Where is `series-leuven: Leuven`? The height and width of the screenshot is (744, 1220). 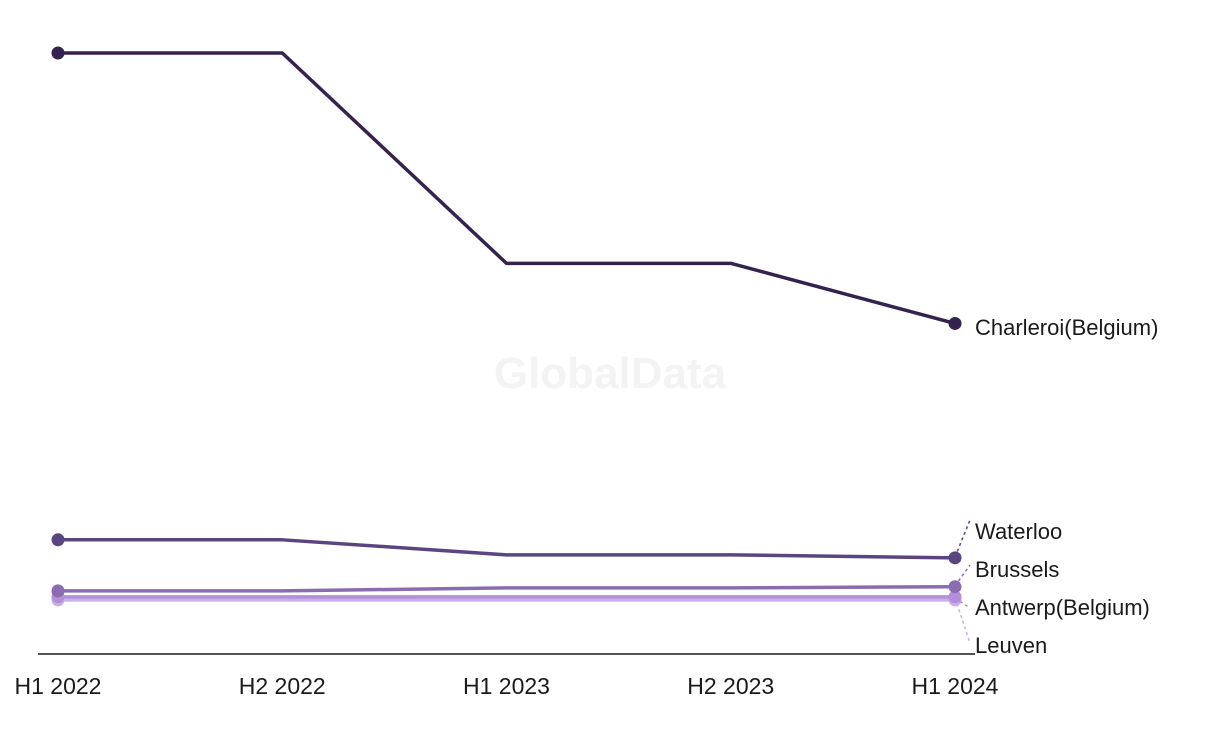
series-leuven: Leuven is located at coordinates (549, 625).